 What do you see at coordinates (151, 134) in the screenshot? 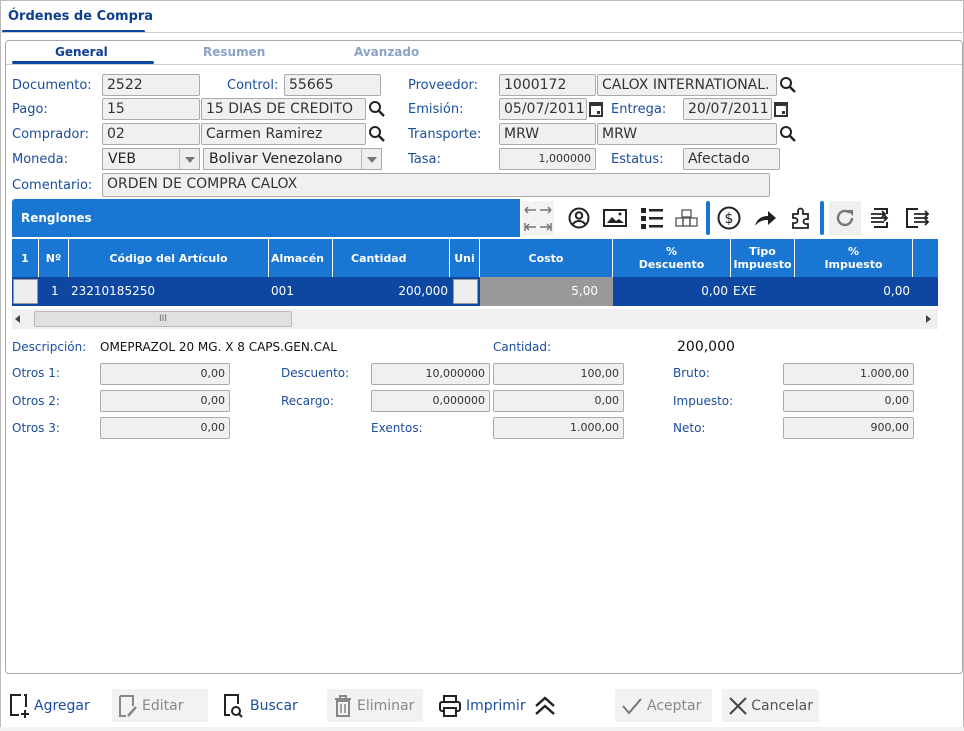
I see `comprador-code-input: 02` at bounding box center [151, 134].